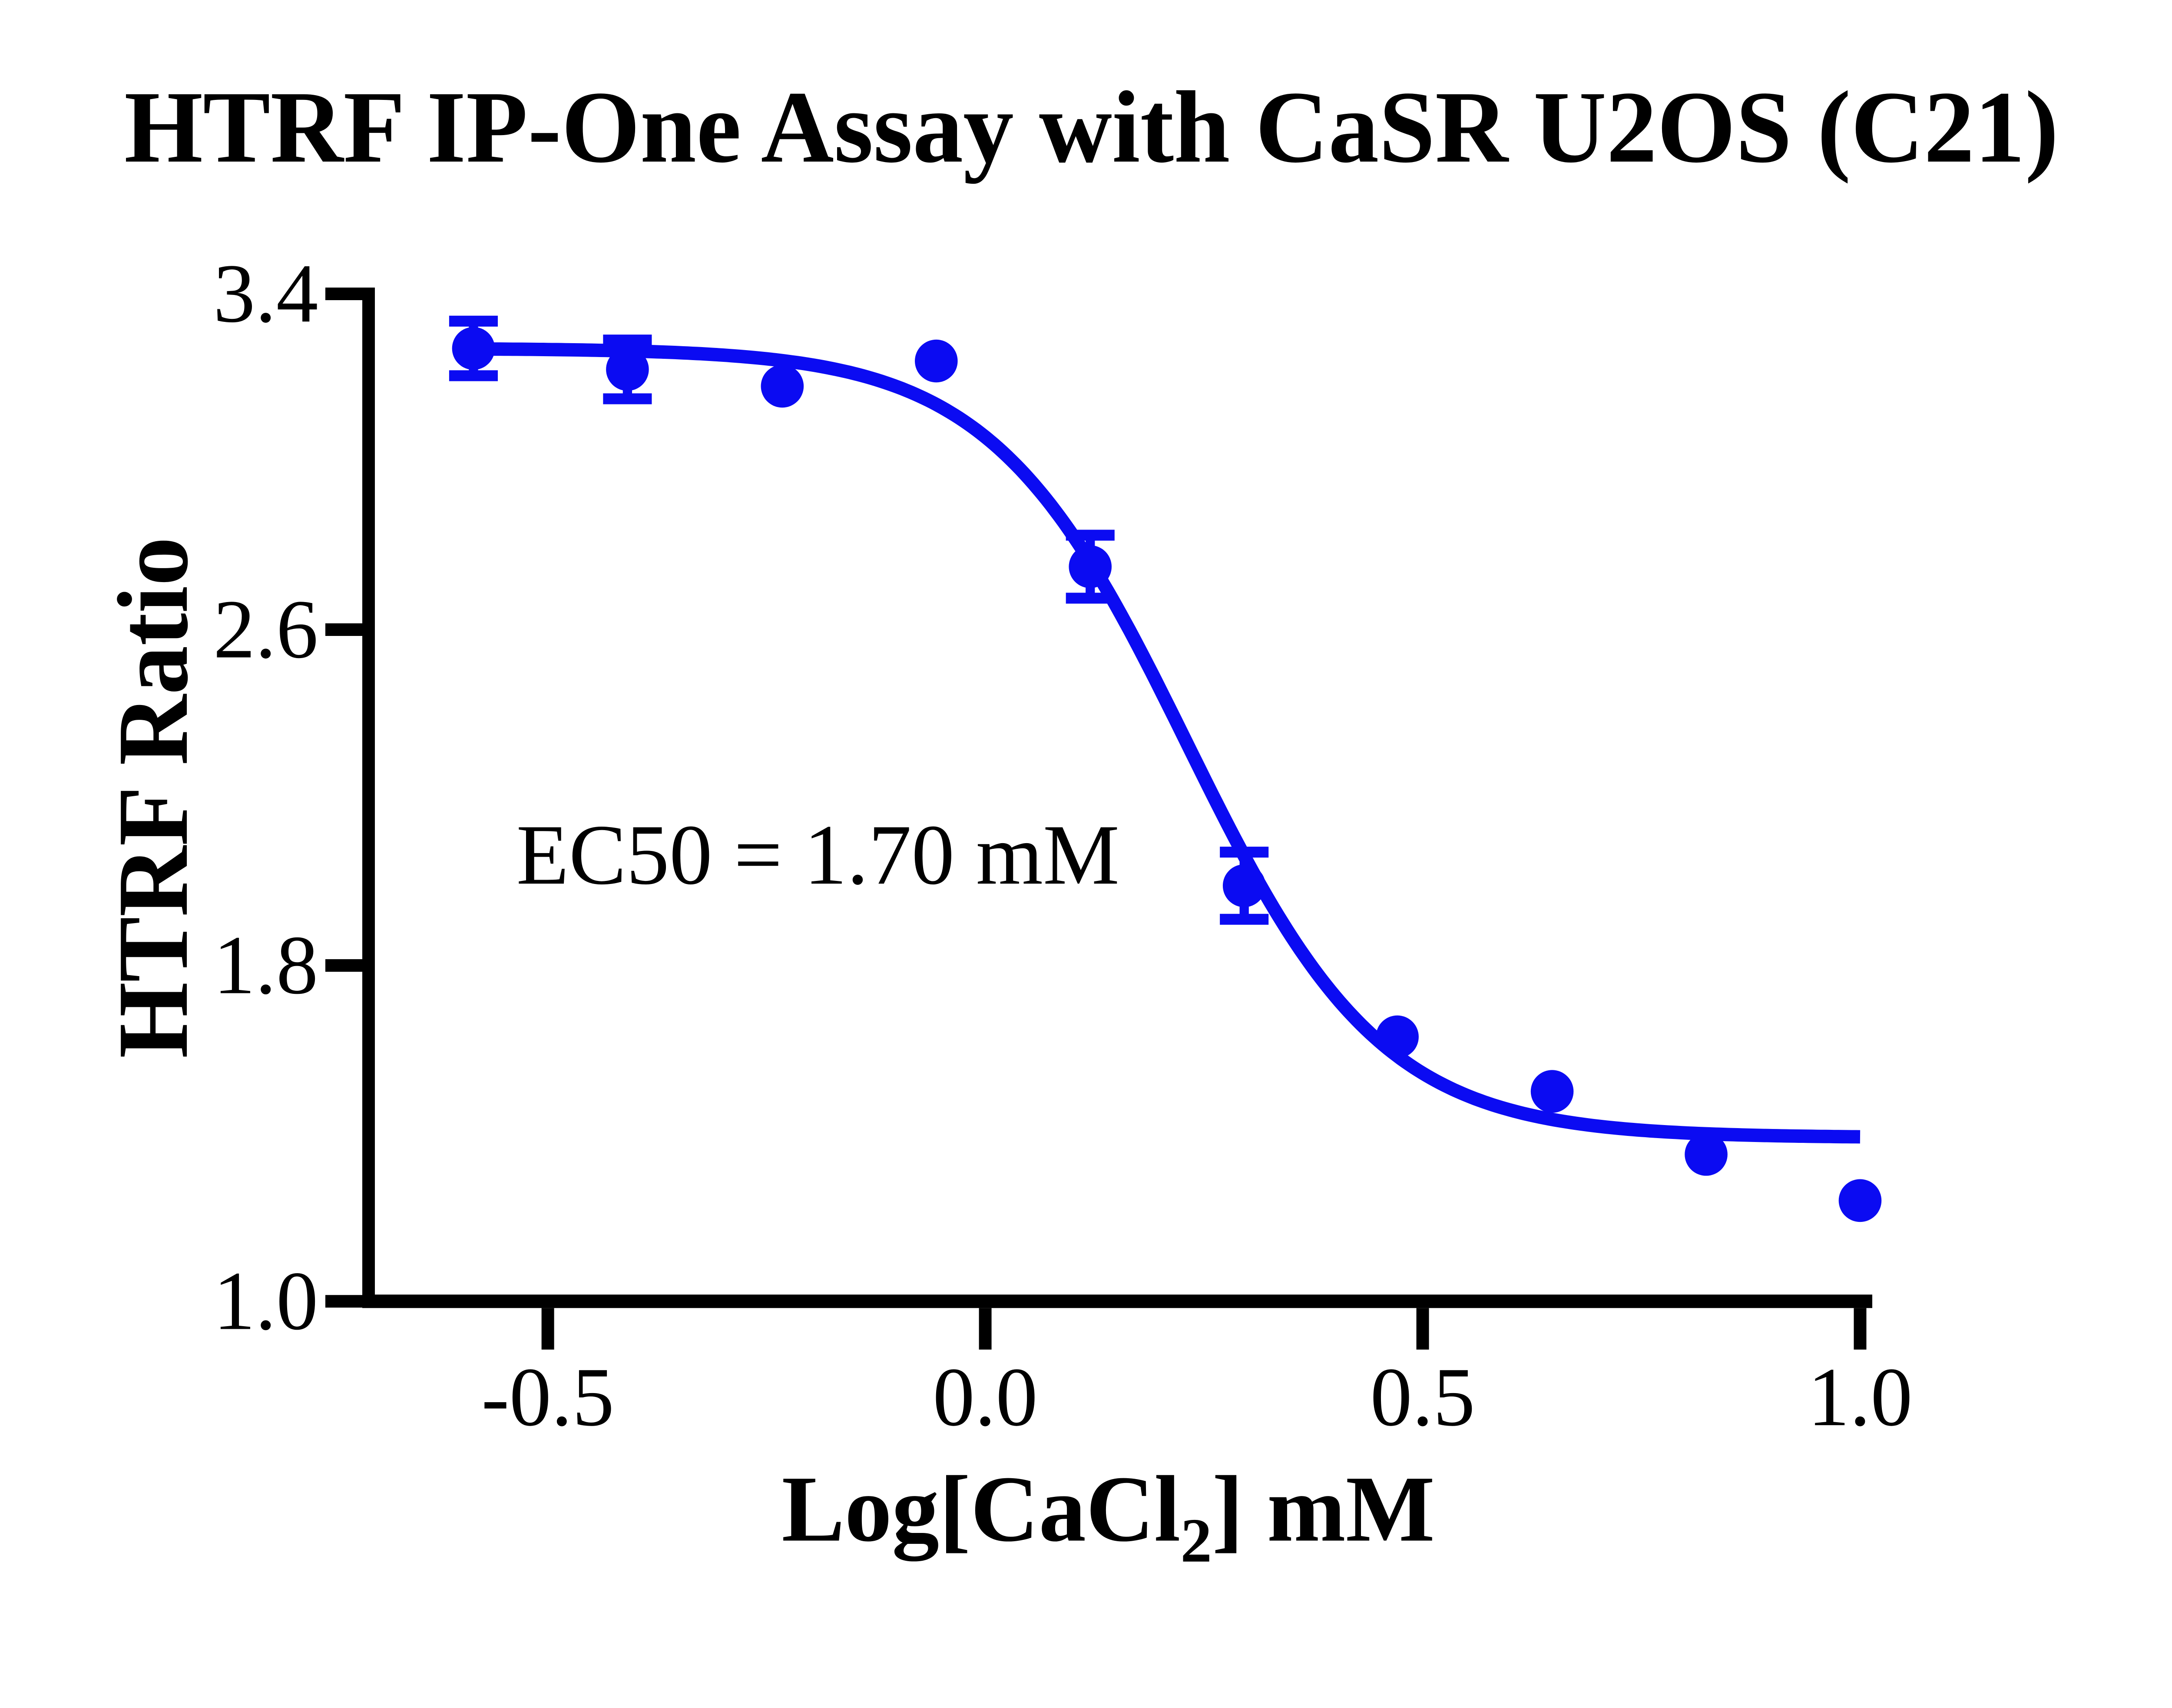  Describe the element at coordinates (265, 629) in the screenshot. I see `y-tick-label: 2.6` at that location.